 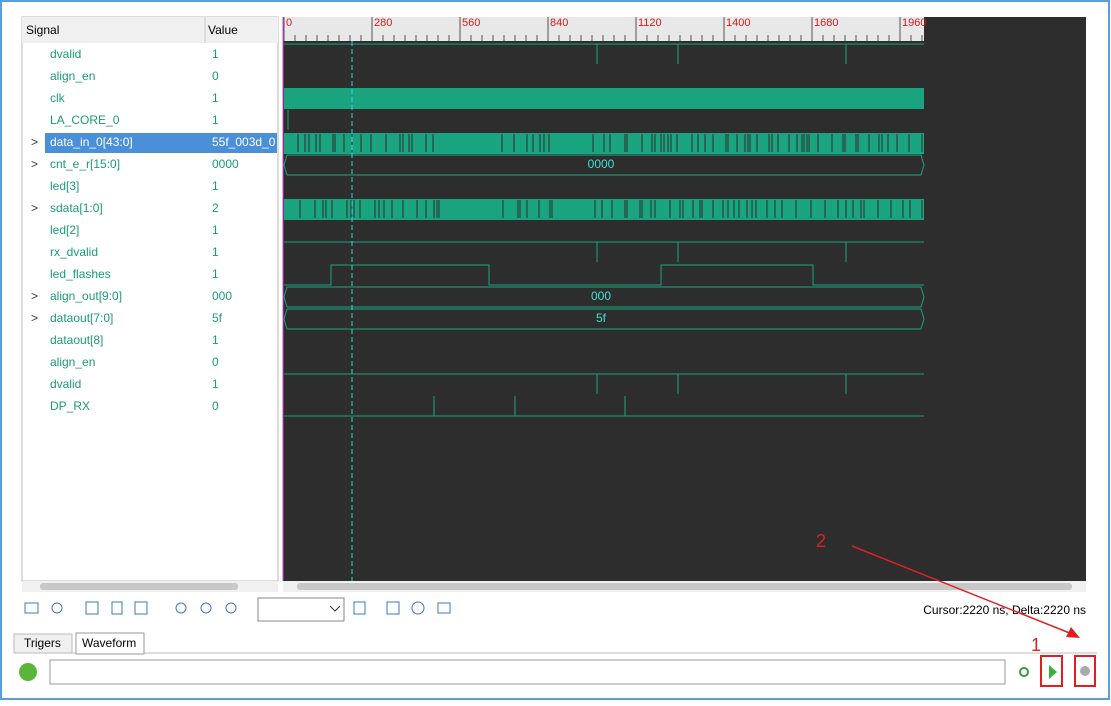 What do you see at coordinates (42, 30) in the screenshot?
I see `signal-header: Signal` at bounding box center [42, 30].